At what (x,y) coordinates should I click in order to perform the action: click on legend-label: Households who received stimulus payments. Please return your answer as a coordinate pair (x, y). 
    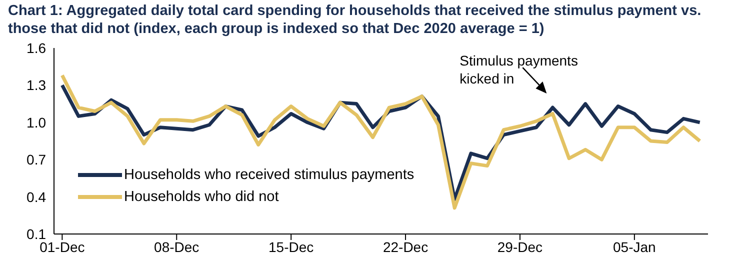
    Looking at the image, I should click on (269, 175).